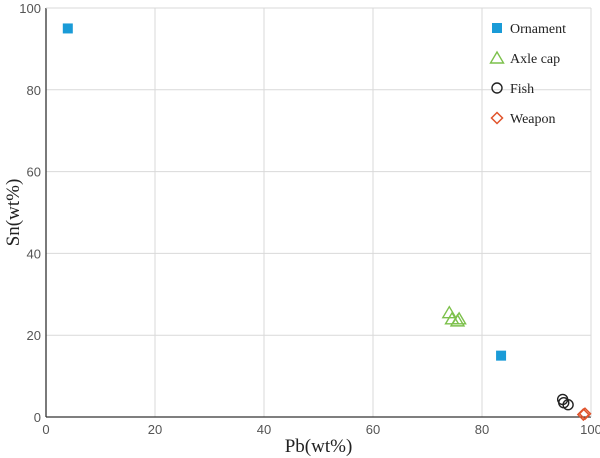  Describe the element at coordinates (45, 429) in the screenshot. I see `x-tick-label: 0` at that location.